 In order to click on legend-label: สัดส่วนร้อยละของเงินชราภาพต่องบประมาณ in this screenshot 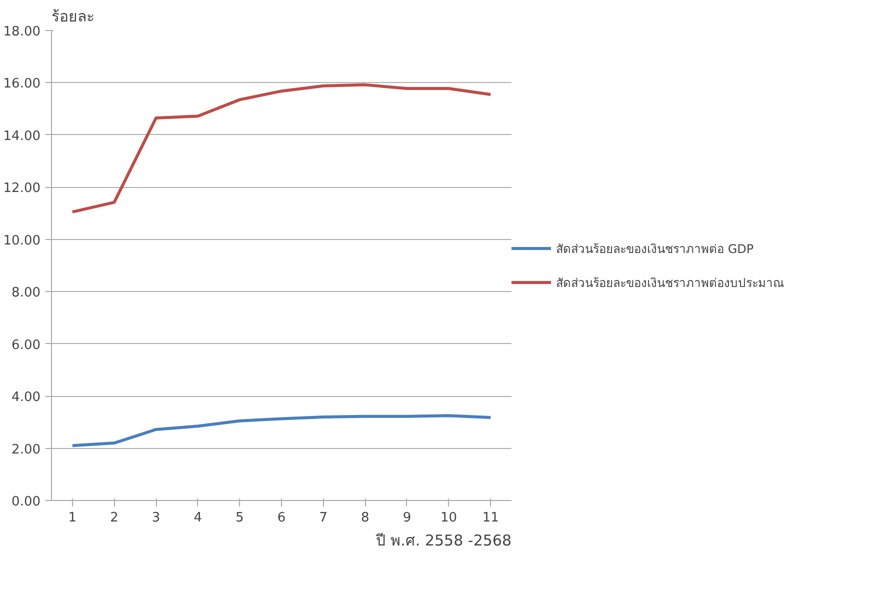, I will do `click(670, 283)`.